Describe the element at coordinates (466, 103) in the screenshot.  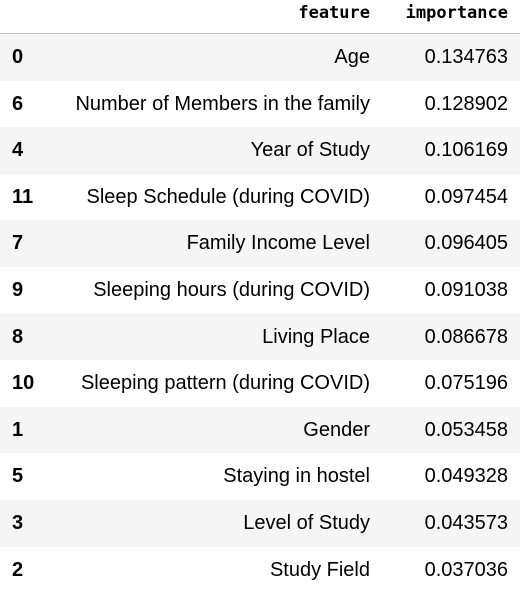
I see `importance-cell: 0.128902` at that location.